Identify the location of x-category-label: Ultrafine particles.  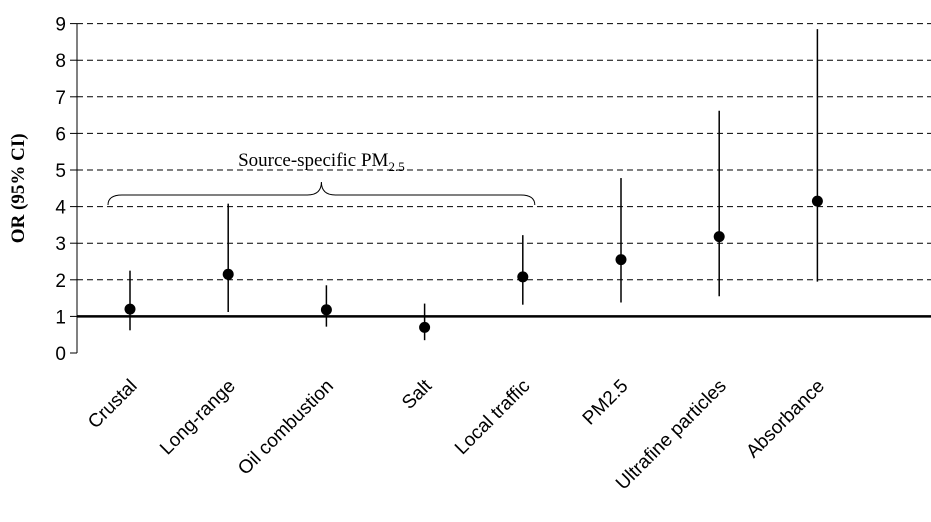
(671, 435).